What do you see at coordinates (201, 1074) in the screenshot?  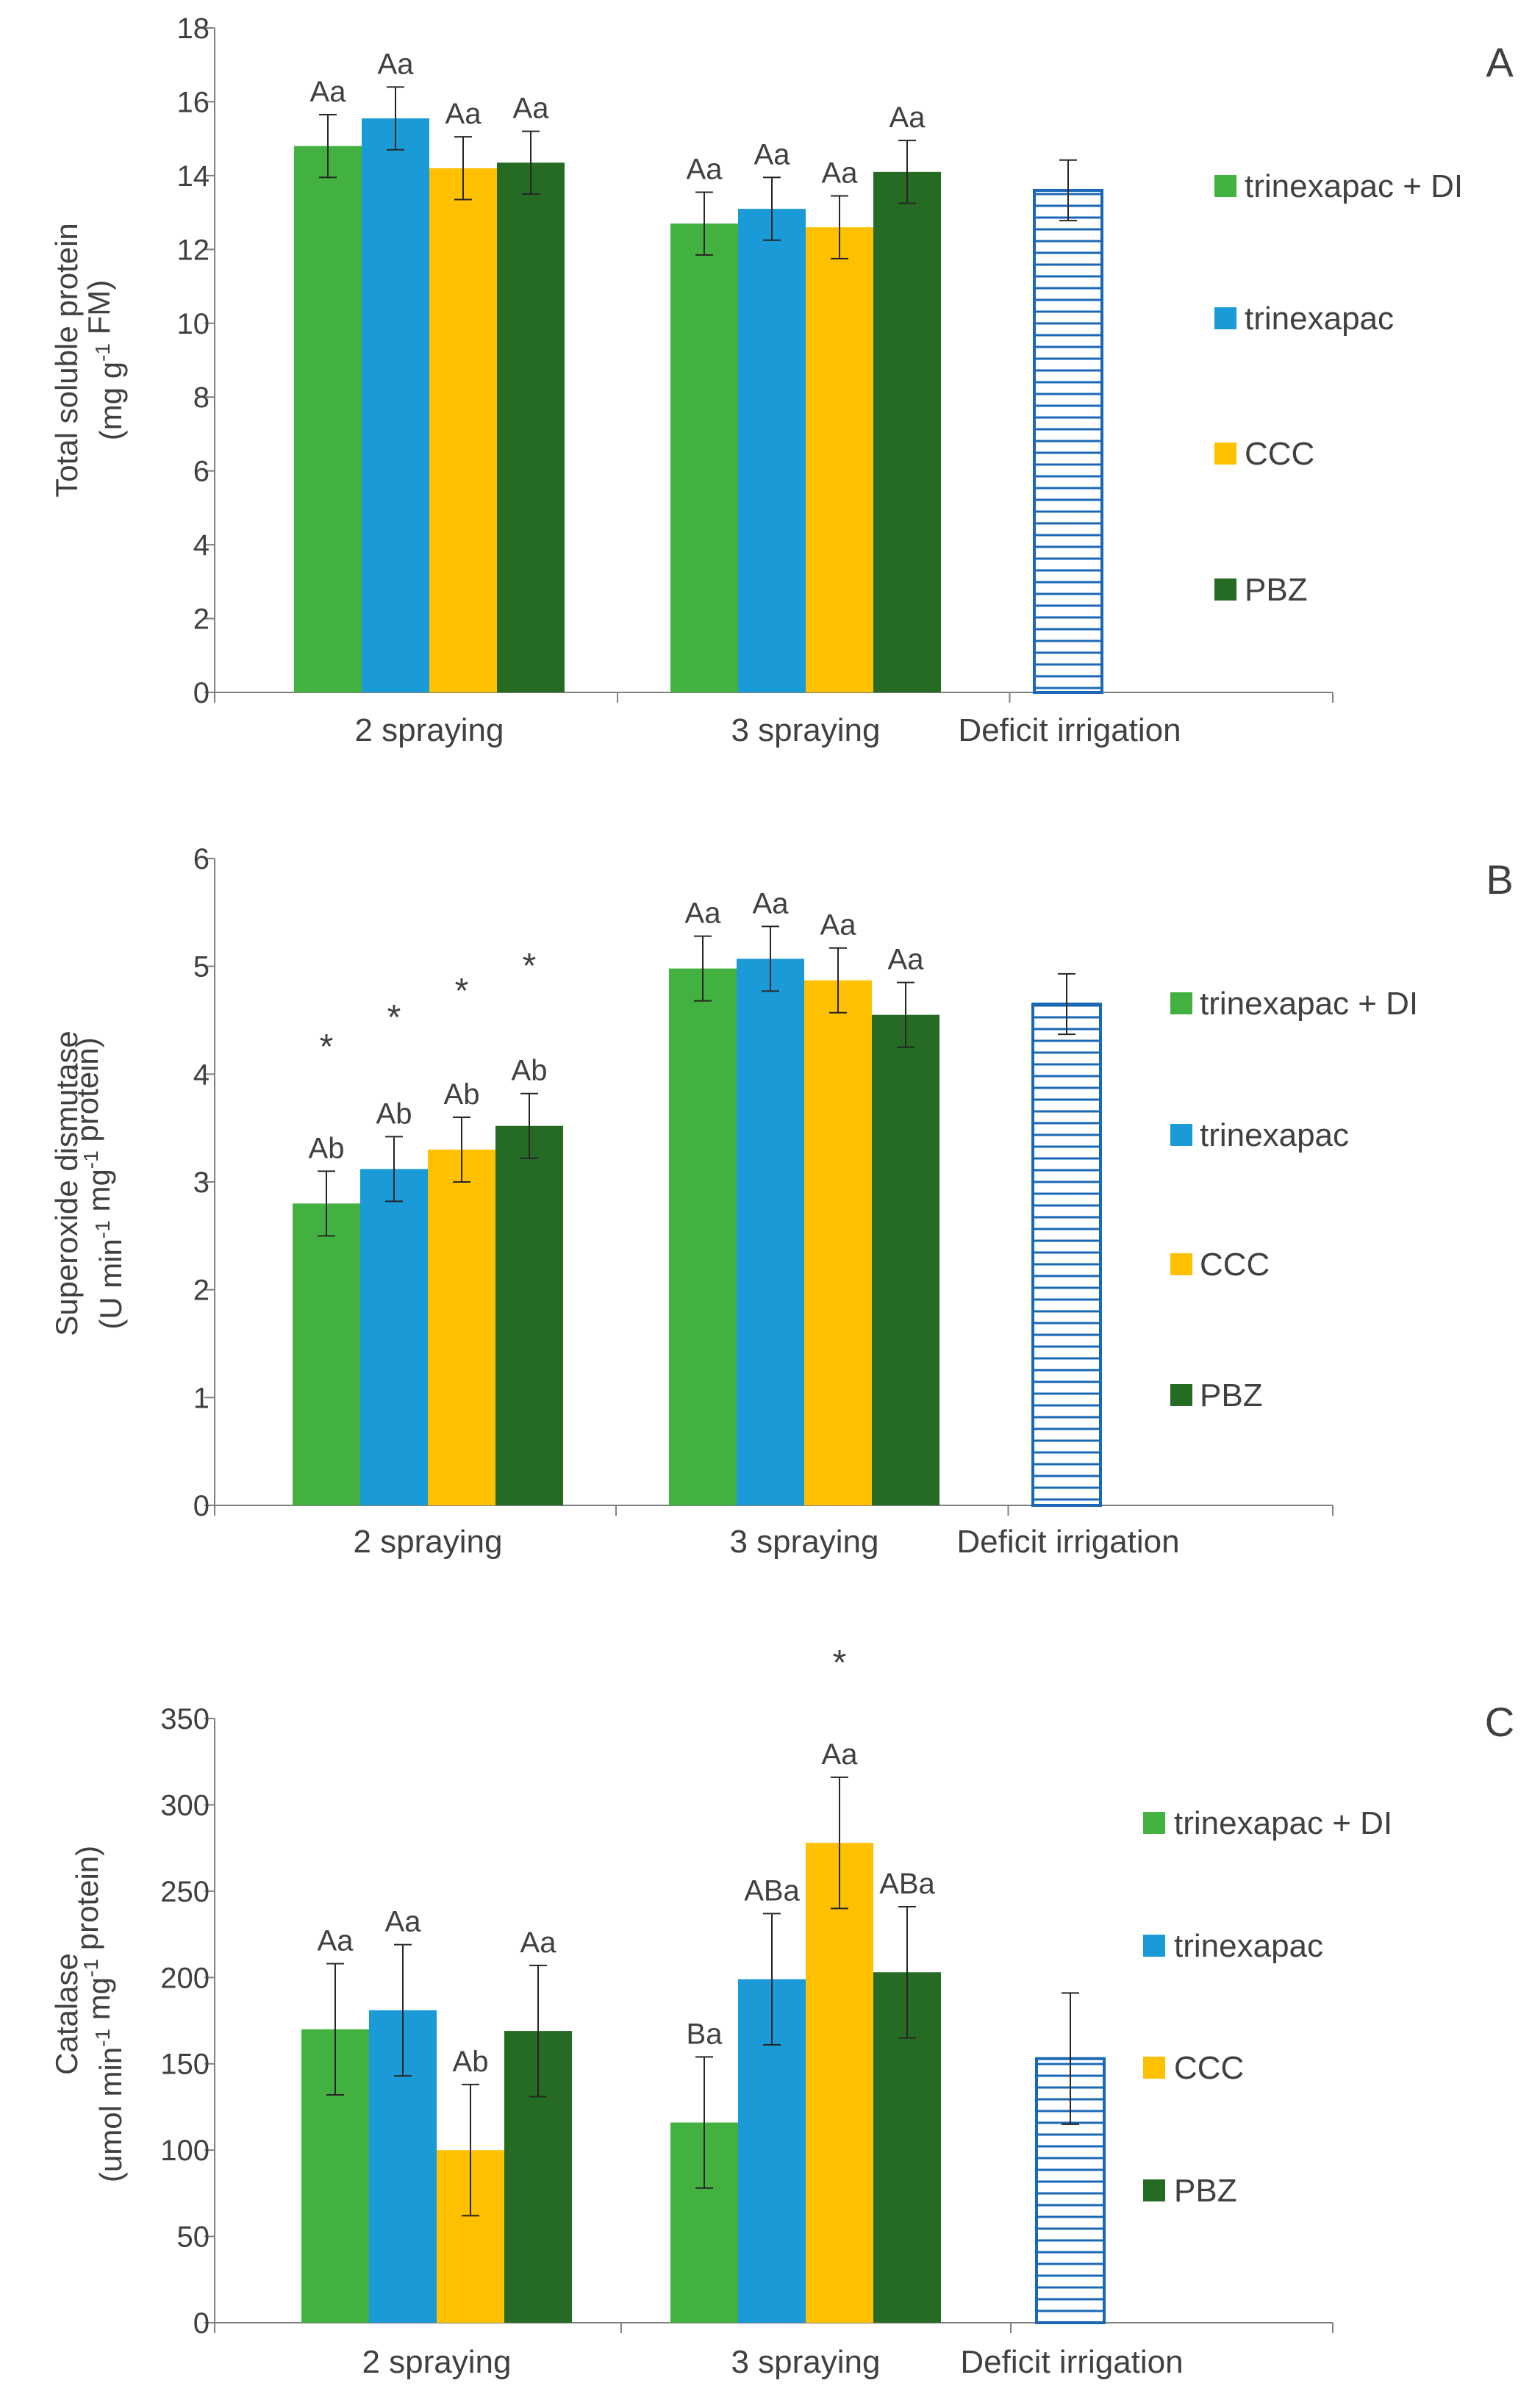 I see `y-tick-label: 4` at bounding box center [201, 1074].